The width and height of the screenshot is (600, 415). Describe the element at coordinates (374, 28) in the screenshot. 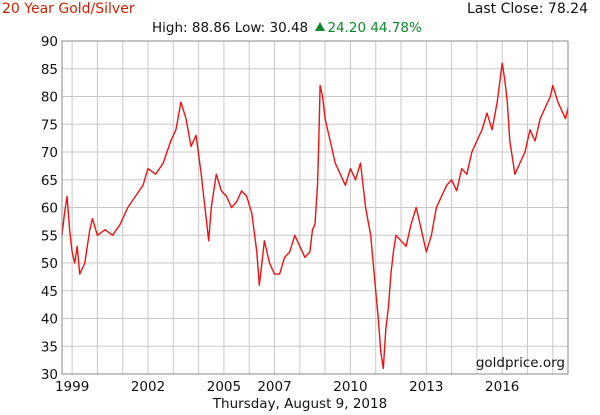

I see `change-text: 24.20 44.78%` at that location.